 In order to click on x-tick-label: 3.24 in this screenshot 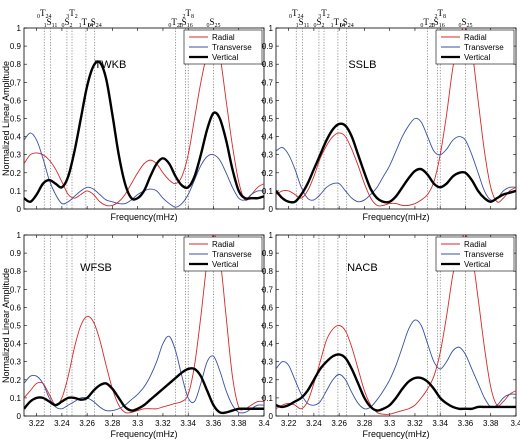, I will do `click(62, 423)`.